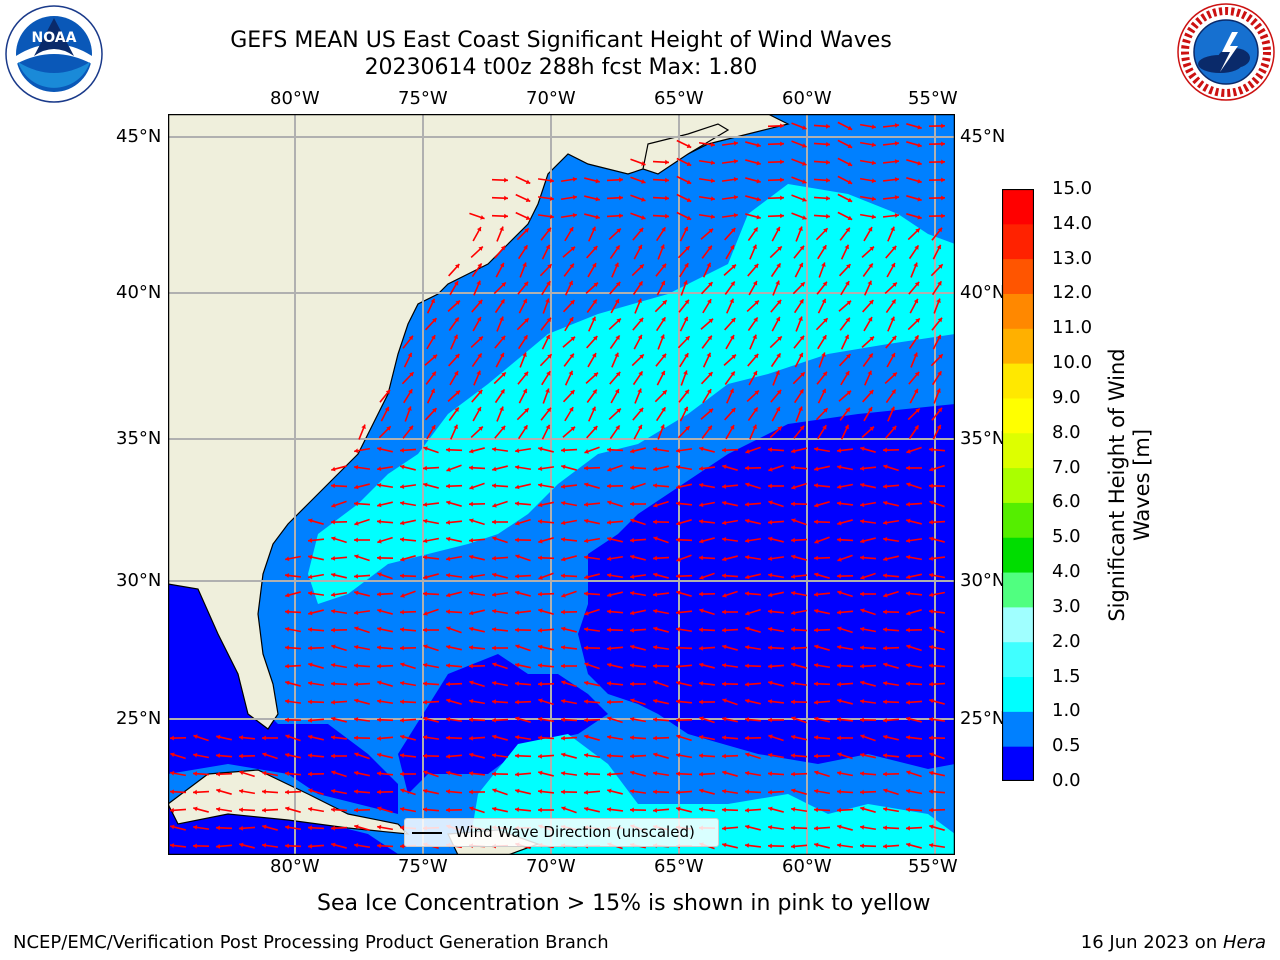 Image resolution: width=1280 pixels, height=960 pixels. Describe the element at coordinates (1066, 641) in the screenshot. I see `colorbar-tick: 2.0` at that location.